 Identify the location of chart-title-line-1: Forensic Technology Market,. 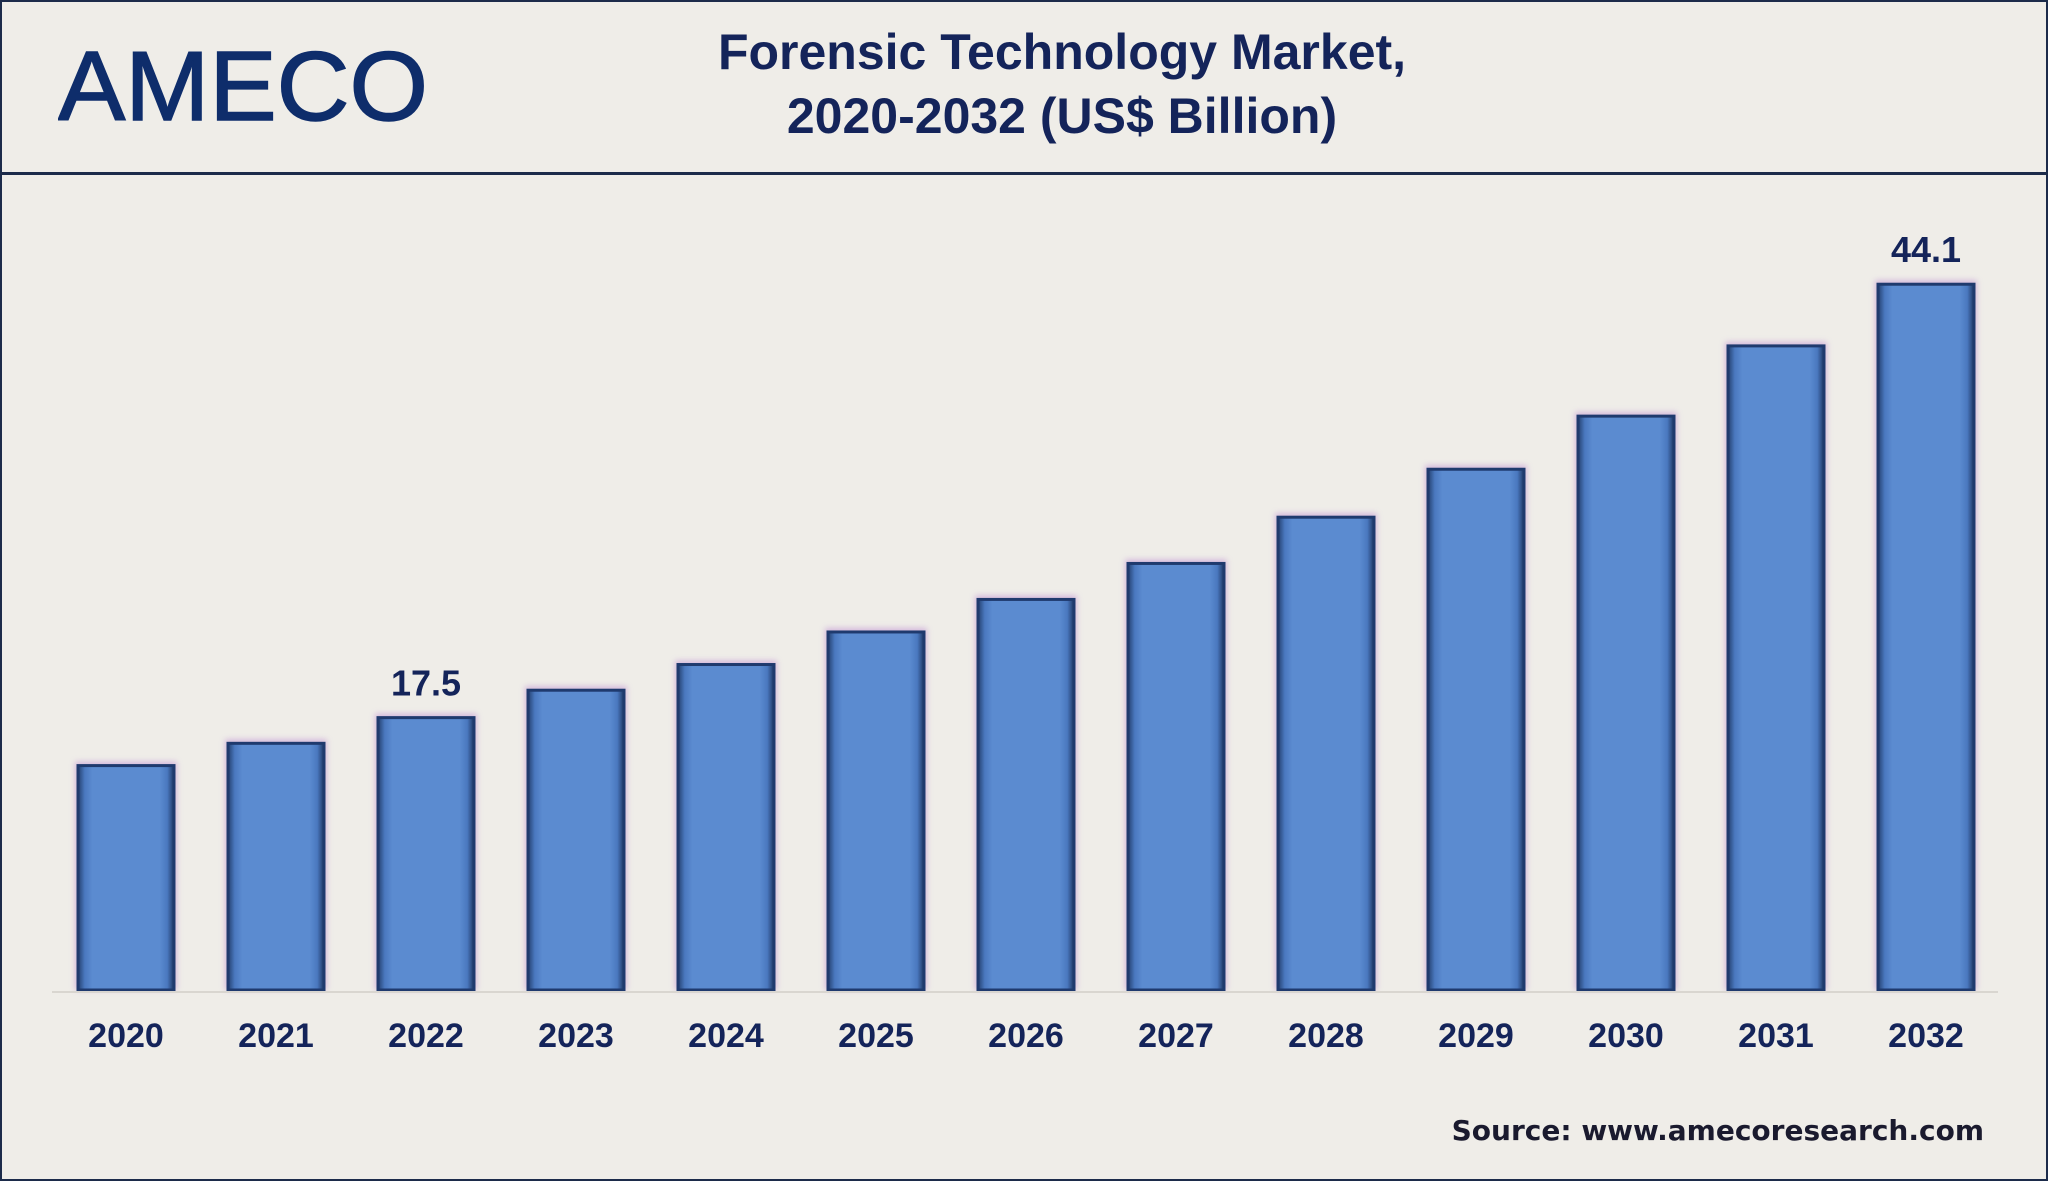
(1062, 52).